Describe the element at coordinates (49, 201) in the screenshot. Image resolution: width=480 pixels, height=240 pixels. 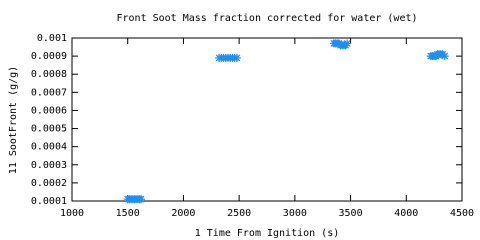
I see `y-tick-label: 0.0001` at that location.